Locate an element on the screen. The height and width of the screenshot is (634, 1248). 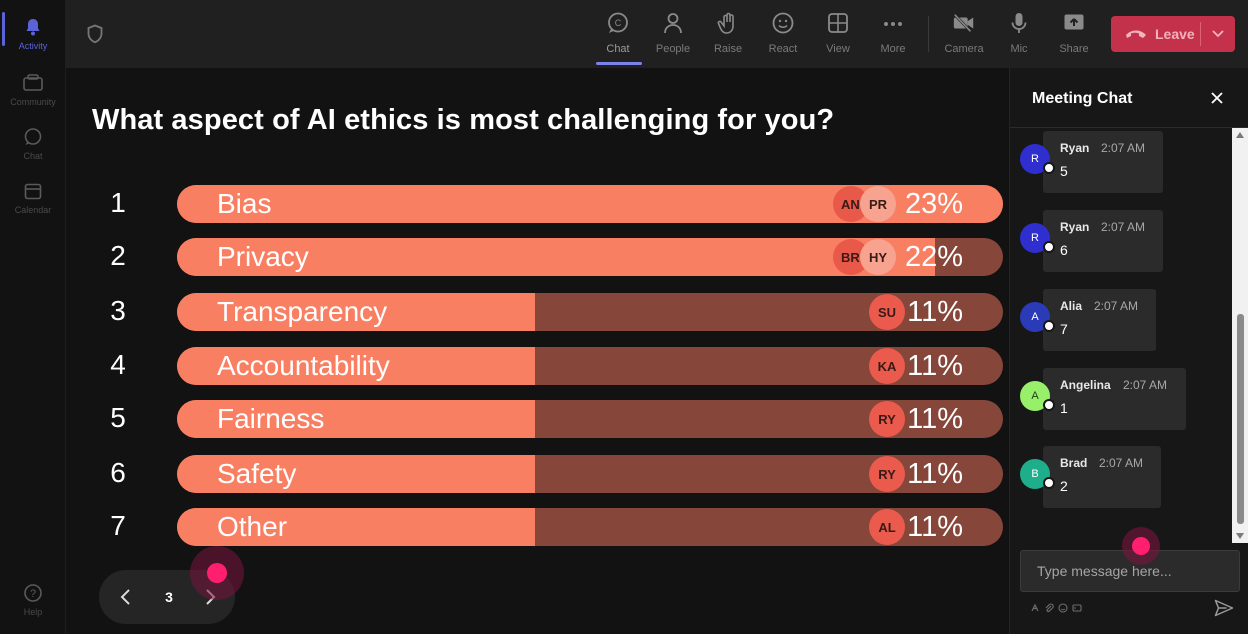
toolbar-raise-button: Raise is located at coordinates (728, 36).